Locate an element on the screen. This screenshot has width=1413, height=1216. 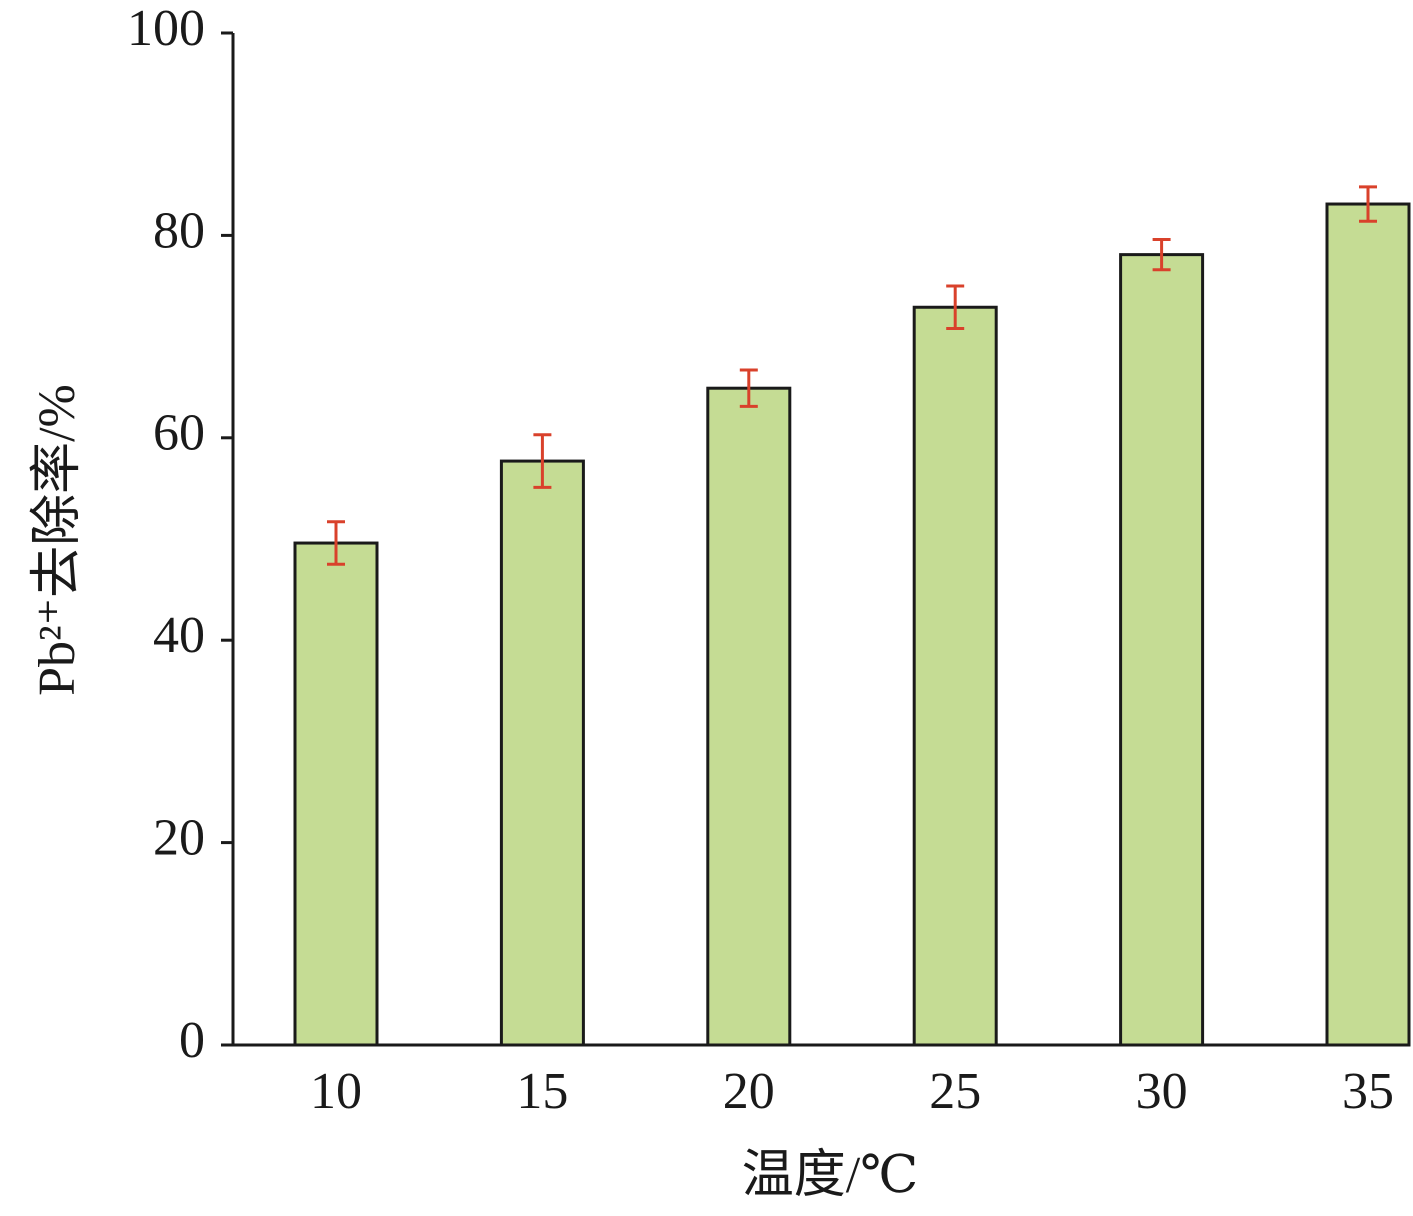
x-tick-label: 15 is located at coordinates (542, 1091).